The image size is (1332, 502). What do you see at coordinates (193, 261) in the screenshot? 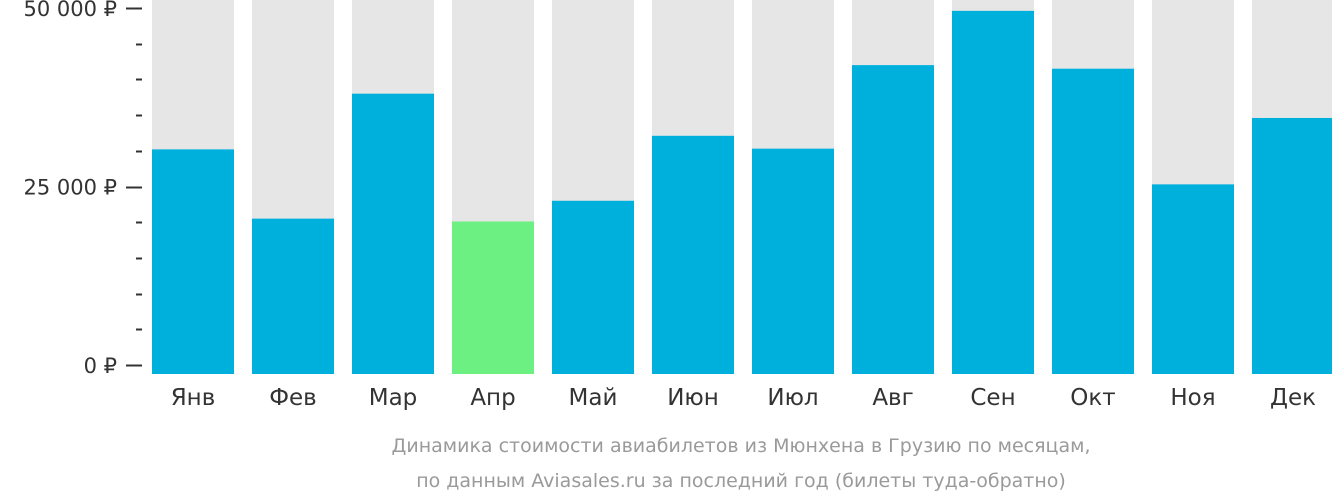
I see `bar-Янв` at bounding box center [193, 261].